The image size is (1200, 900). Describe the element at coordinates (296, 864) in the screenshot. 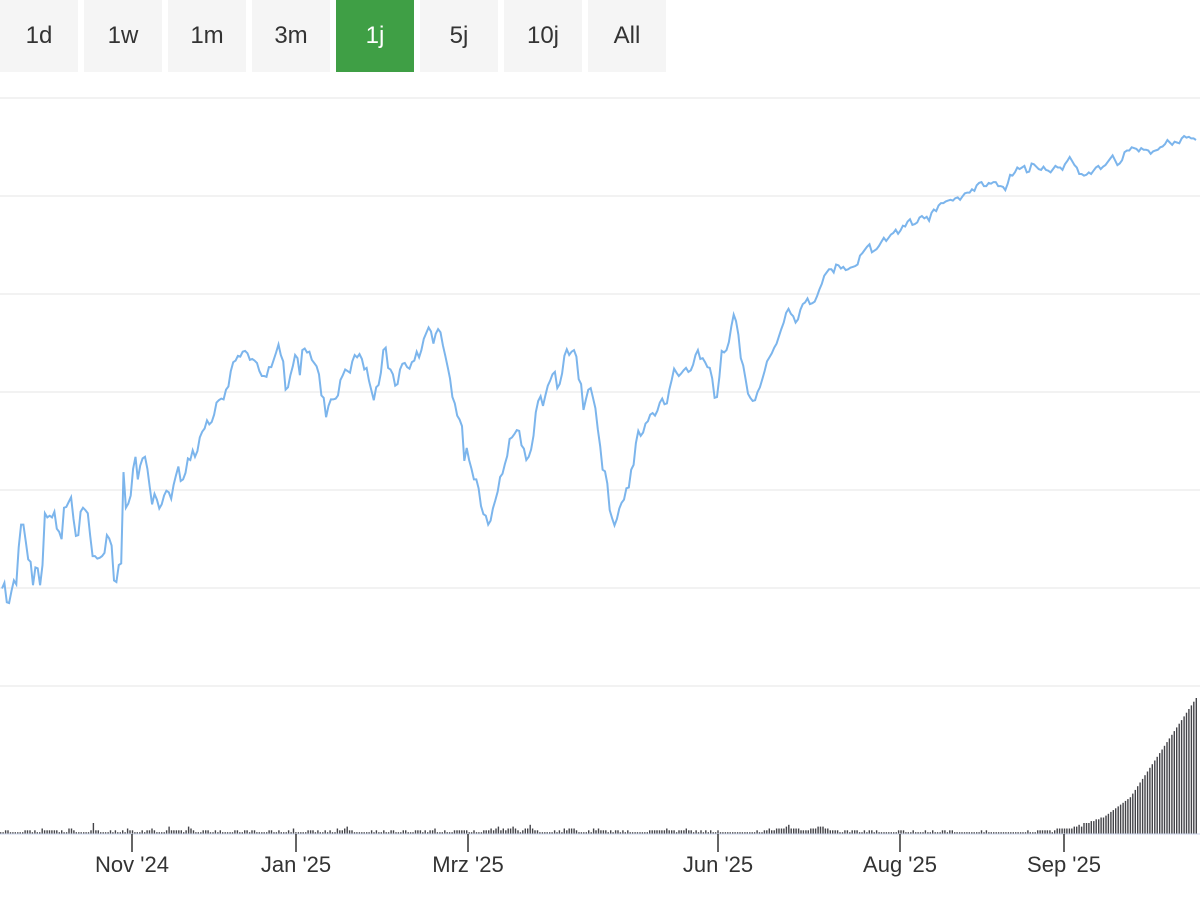

I see `x-tick-label: Jan '25` at that location.